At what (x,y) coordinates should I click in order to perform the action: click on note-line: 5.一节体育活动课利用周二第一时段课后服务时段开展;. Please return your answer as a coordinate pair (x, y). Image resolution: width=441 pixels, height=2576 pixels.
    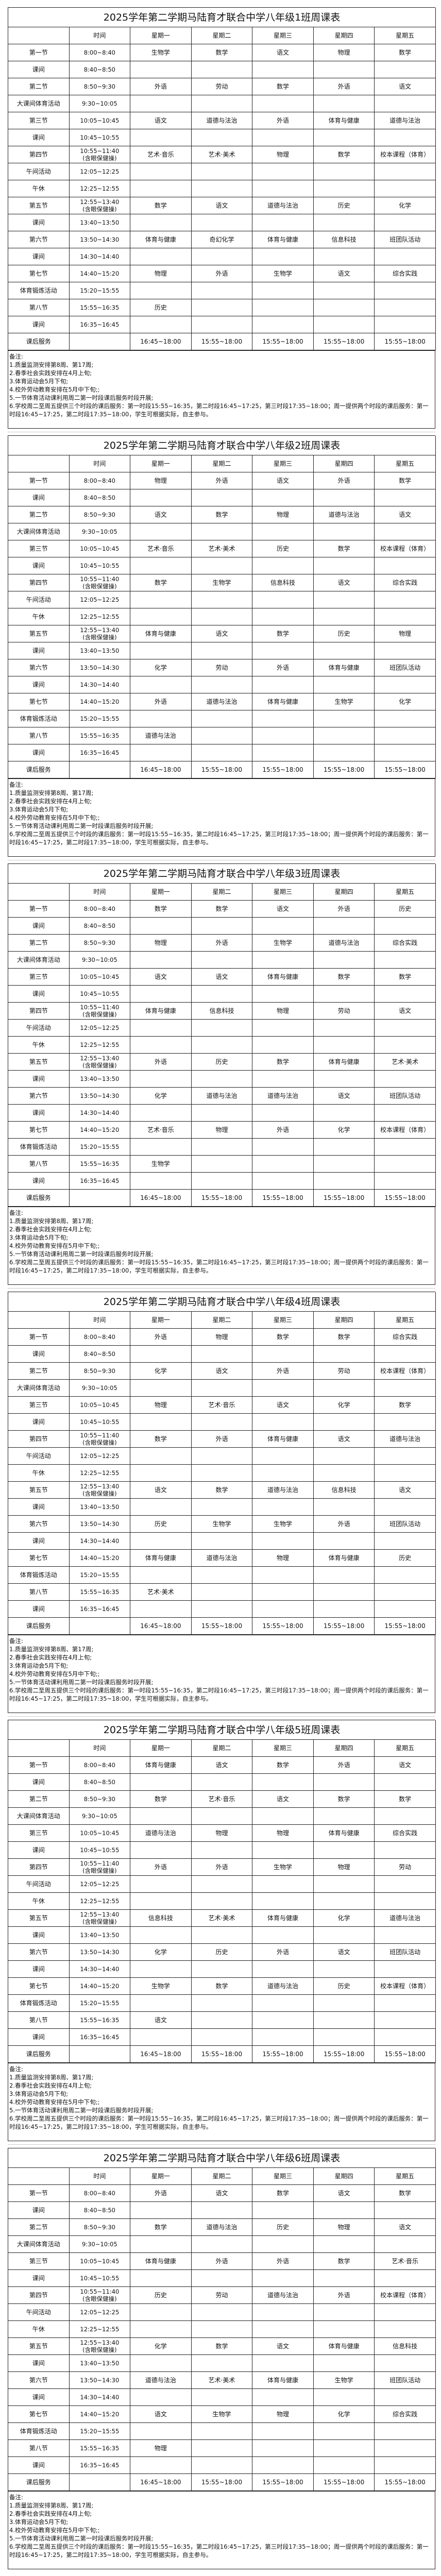
    Looking at the image, I should click on (82, 1254).